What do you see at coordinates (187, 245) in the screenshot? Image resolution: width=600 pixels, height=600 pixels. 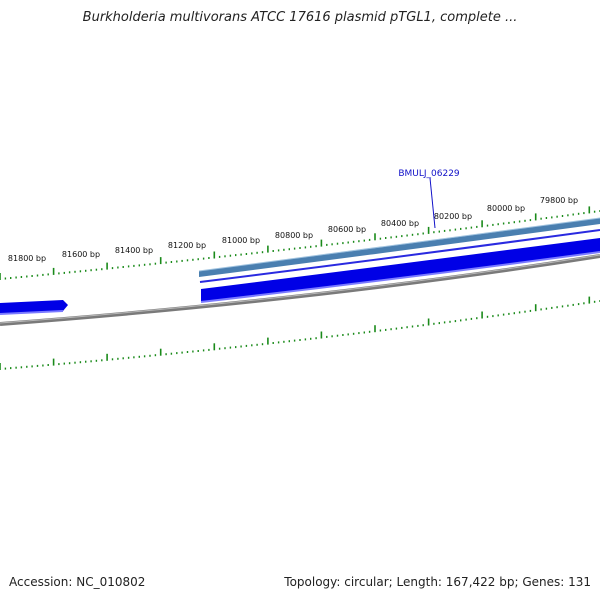 I see `tick-label: 81200 bp` at bounding box center [187, 245].